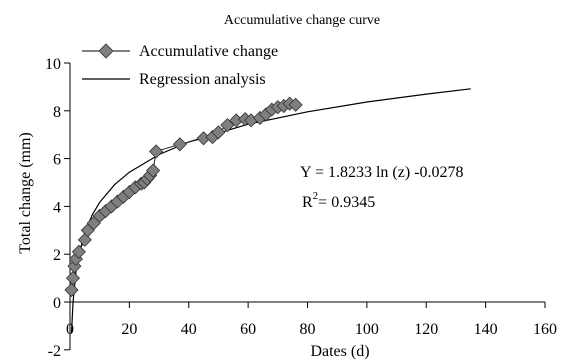  I want to click on x-tick-label: 40, so click(189, 329).